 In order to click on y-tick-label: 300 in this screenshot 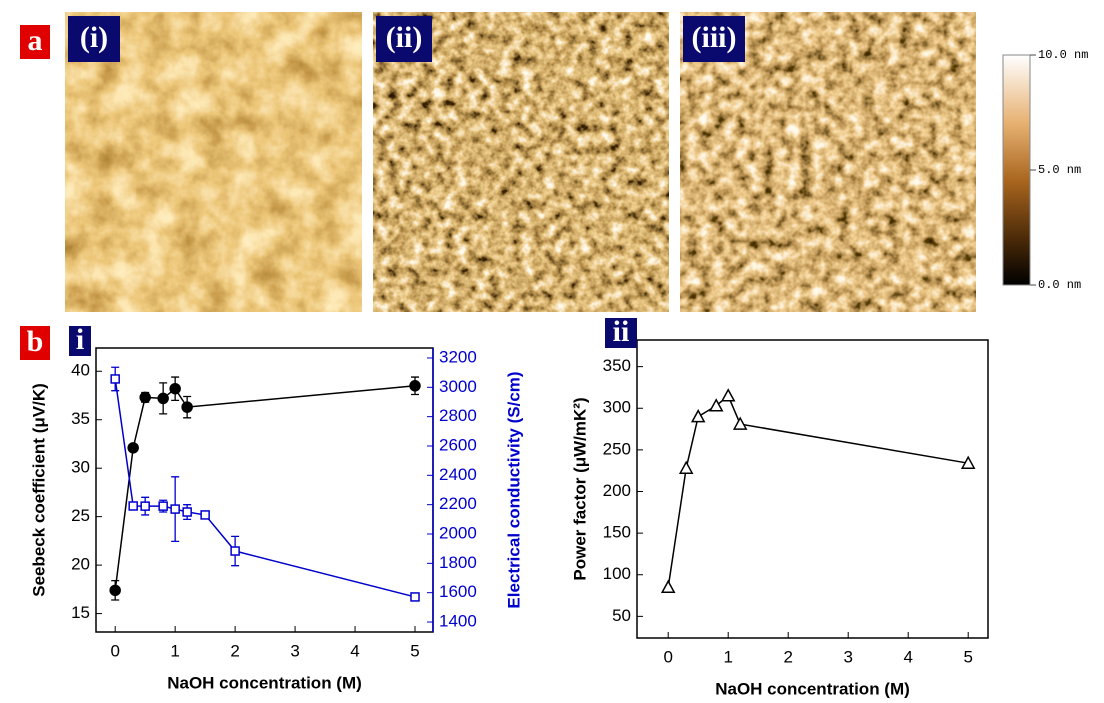, I will do `click(617, 407)`.